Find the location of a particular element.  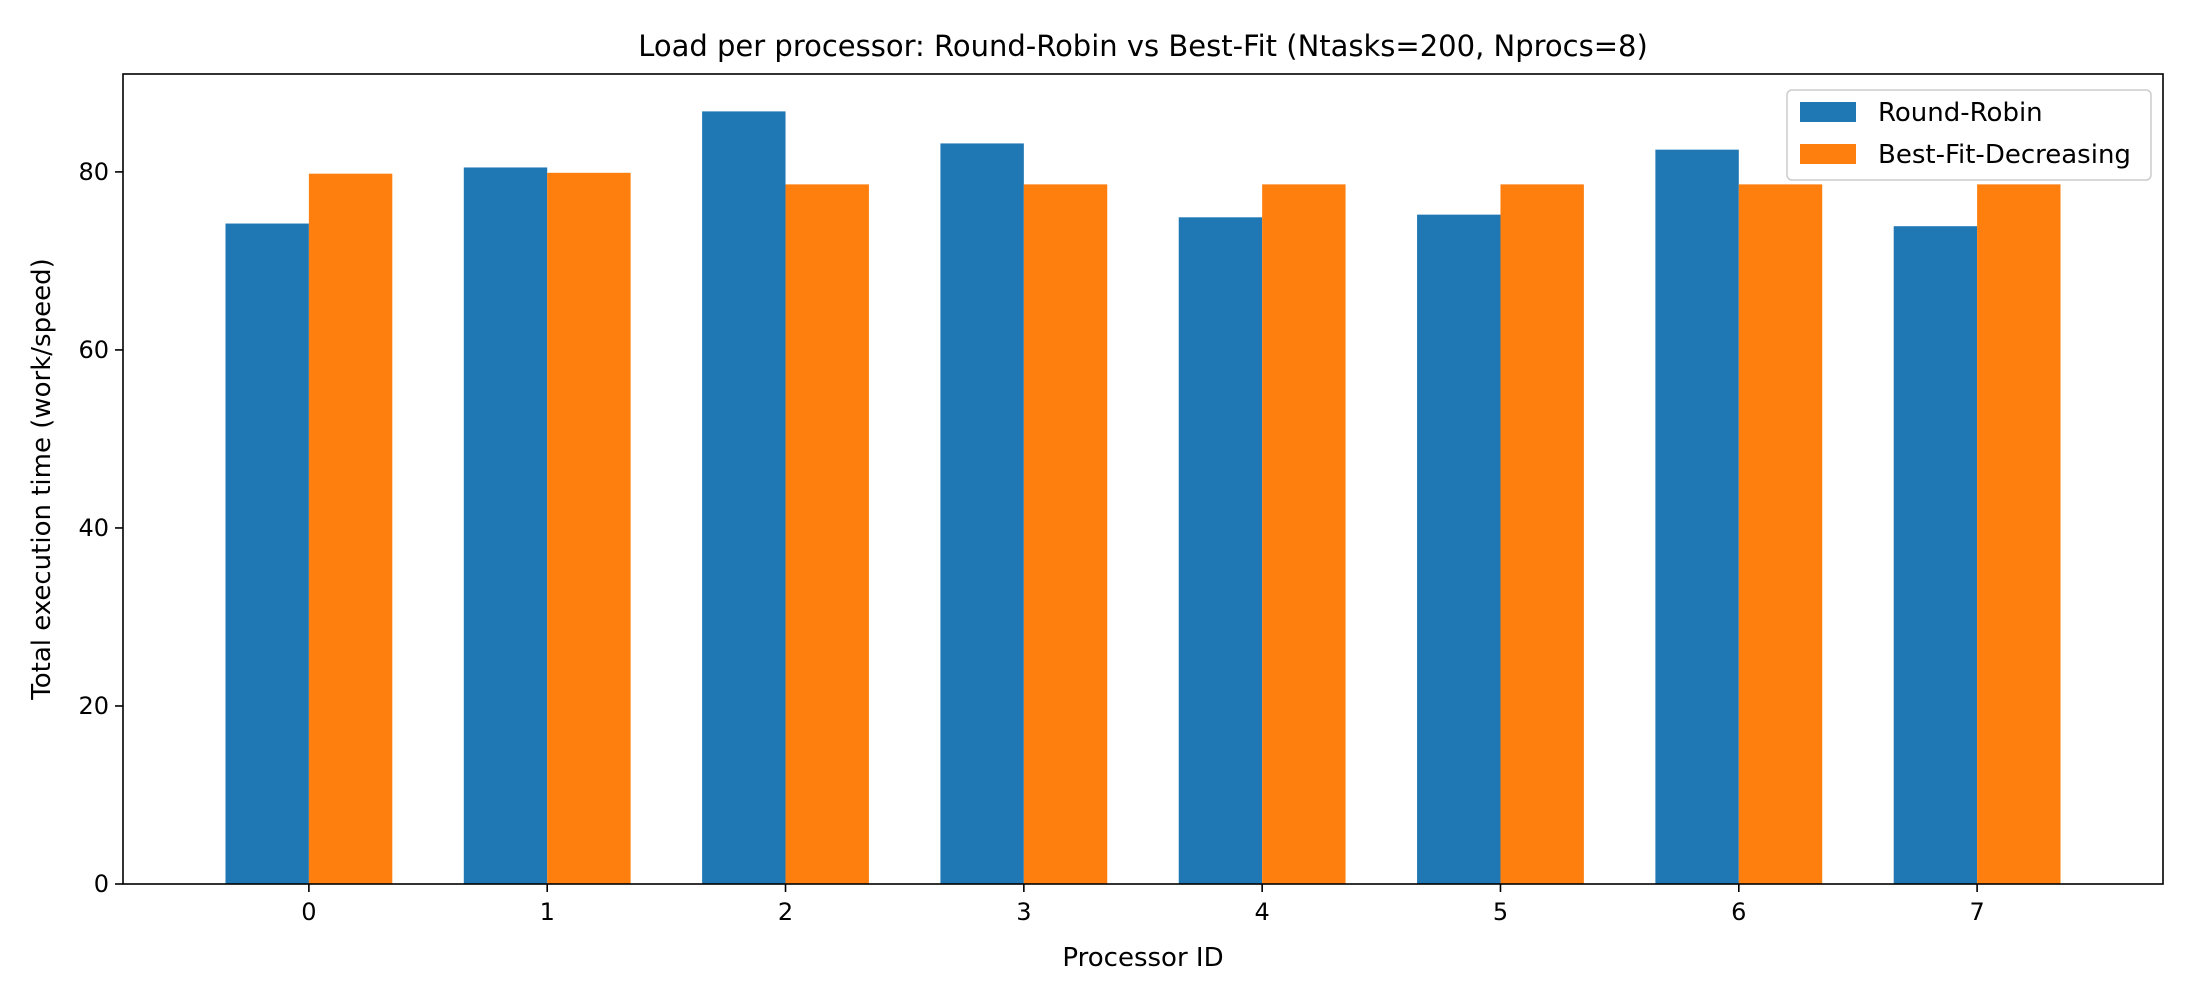

y-axis-ticks: 0 20 40 60 80 is located at coordinates (100, 528).